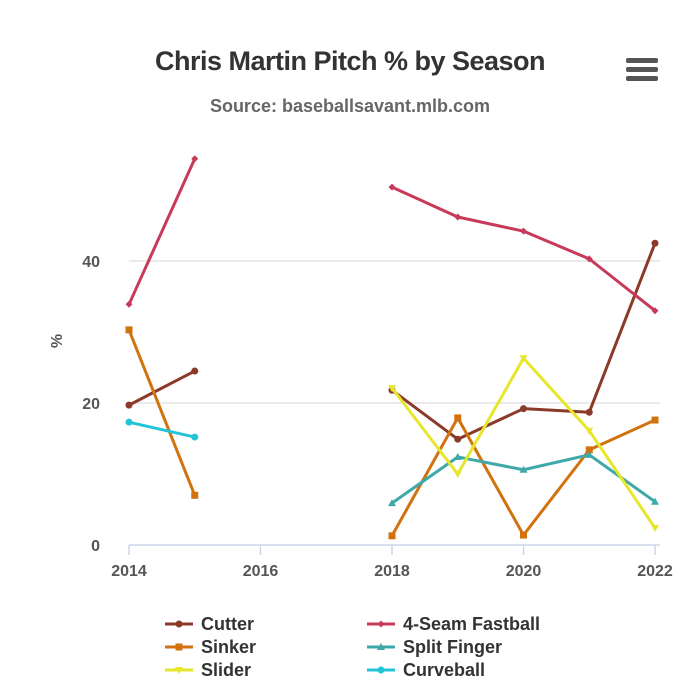  What do you see at coordinates (91, 404) in the screenshot?
I see `y-tick-label: 20` at bounding box center [91, 404].